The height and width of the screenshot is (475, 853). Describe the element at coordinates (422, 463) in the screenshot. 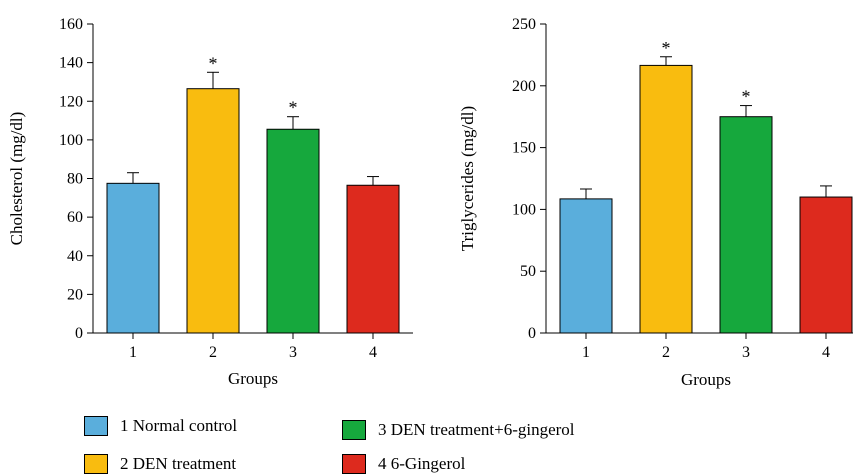

I see `legend-label-gingerol: 4 6-Gingerol` at that location.